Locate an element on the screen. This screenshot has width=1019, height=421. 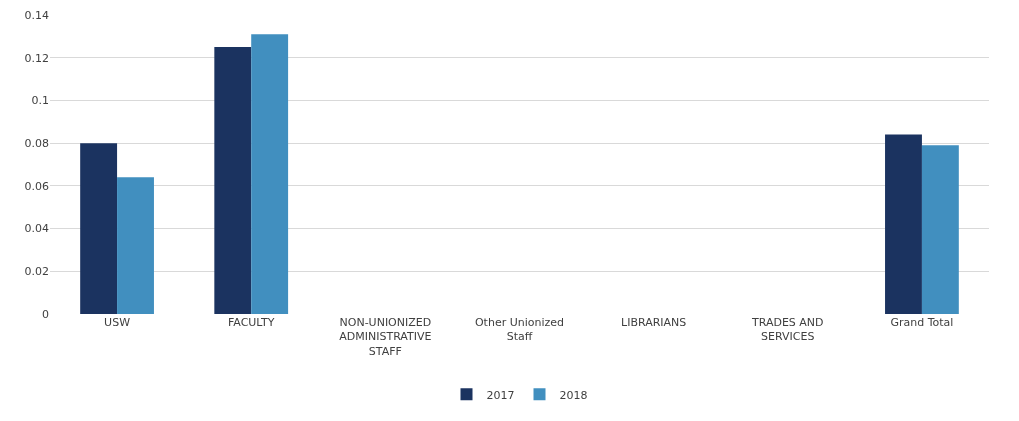
x-tick-label: Grand Total is located at coordinates (922, 322).